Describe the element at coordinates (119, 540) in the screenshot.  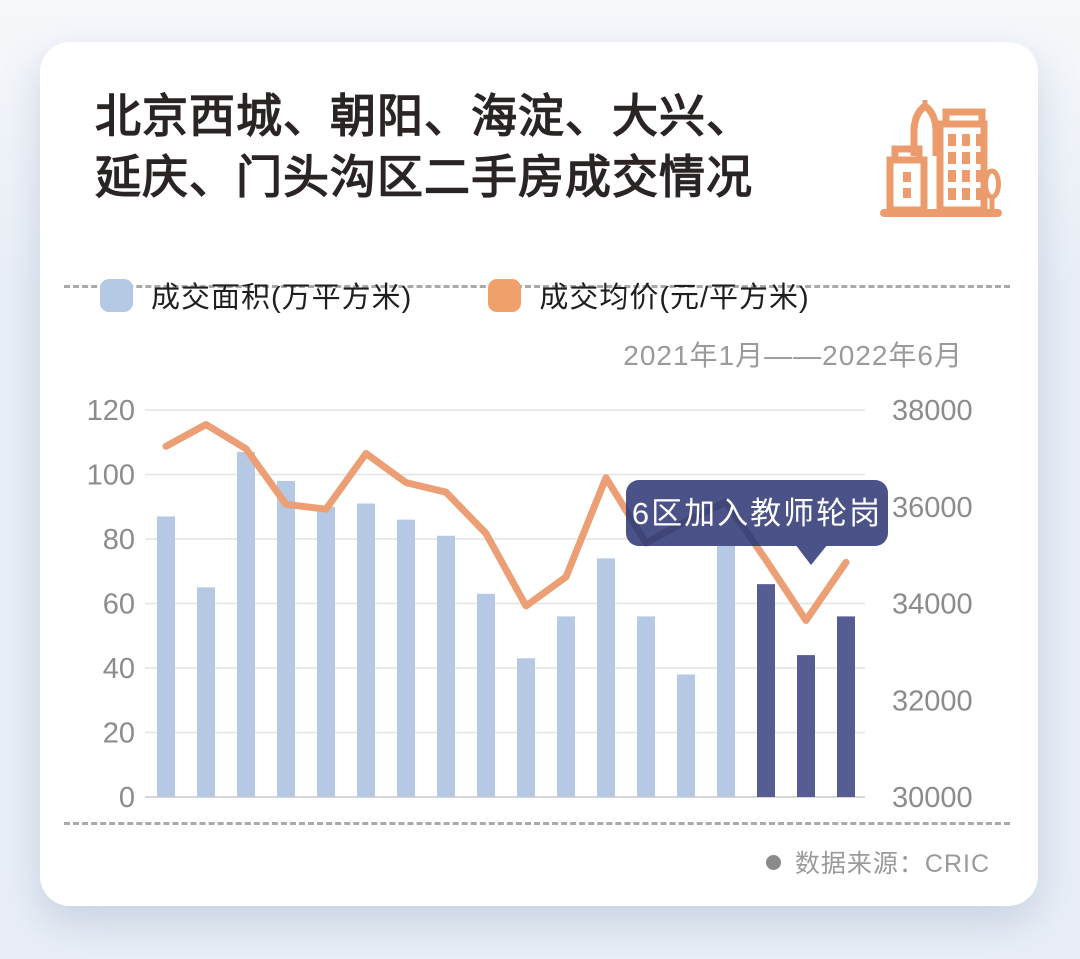
I see `svg-text: 80` at that location.